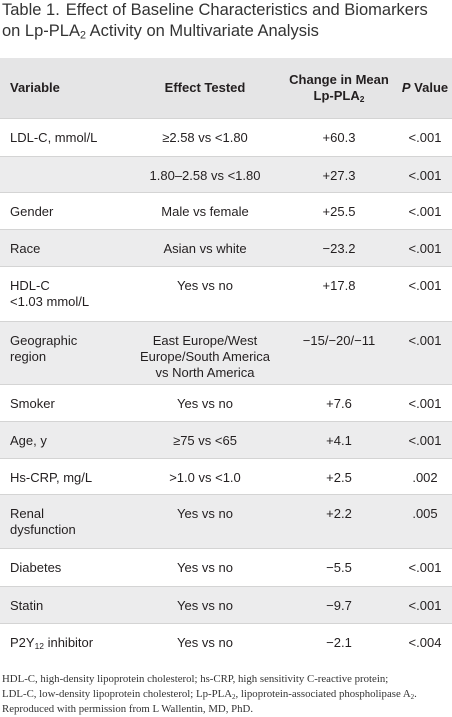 The image size is (452, 717). I want to click on table-cell: Asian vs white, so click(205, 248).